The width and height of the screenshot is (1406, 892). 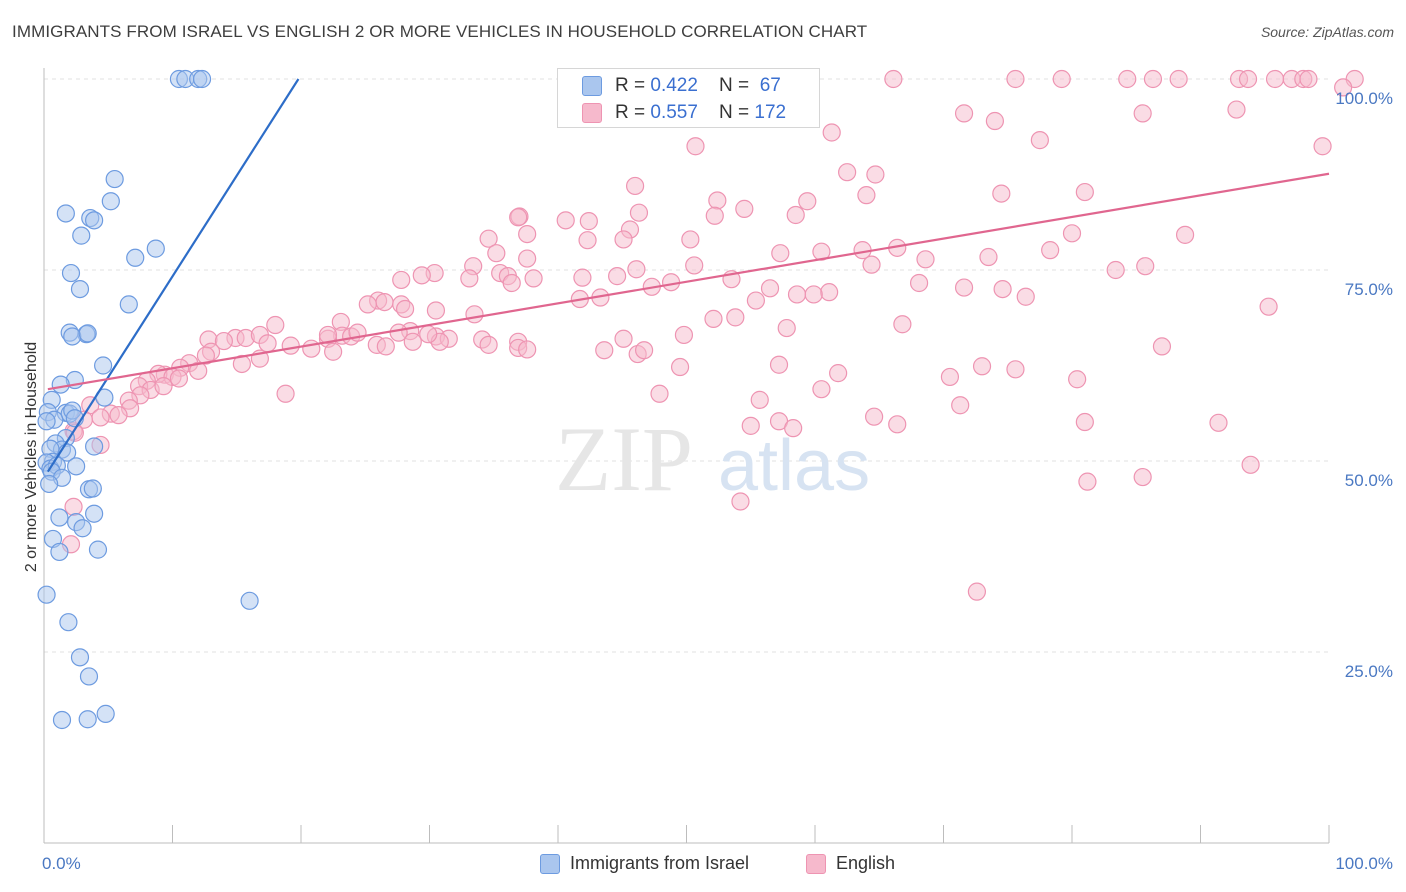 What do you see at coordinates (633, 112) in the screenshot?
I see `r-label-english: R =` at bounding box center [633, 112].